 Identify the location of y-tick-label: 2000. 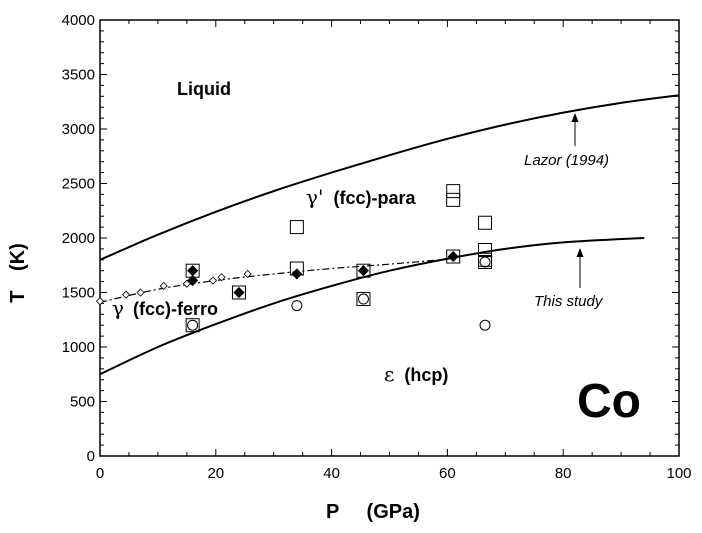
(78, 238).